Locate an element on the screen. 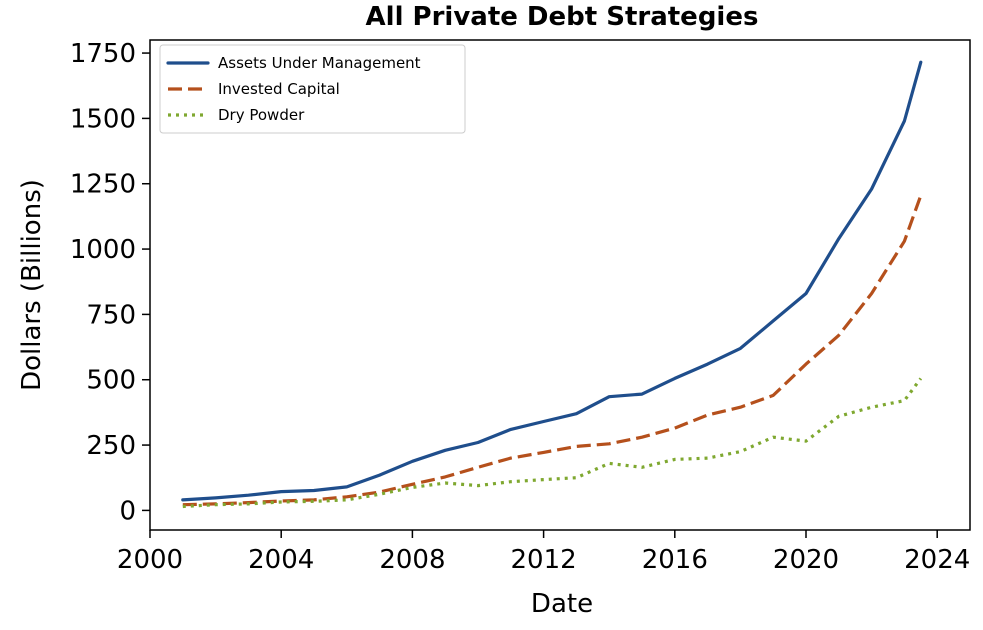 This screenshot has width=983, height=630. y-tick-label: 1000 is located at coordinates (103, 250).